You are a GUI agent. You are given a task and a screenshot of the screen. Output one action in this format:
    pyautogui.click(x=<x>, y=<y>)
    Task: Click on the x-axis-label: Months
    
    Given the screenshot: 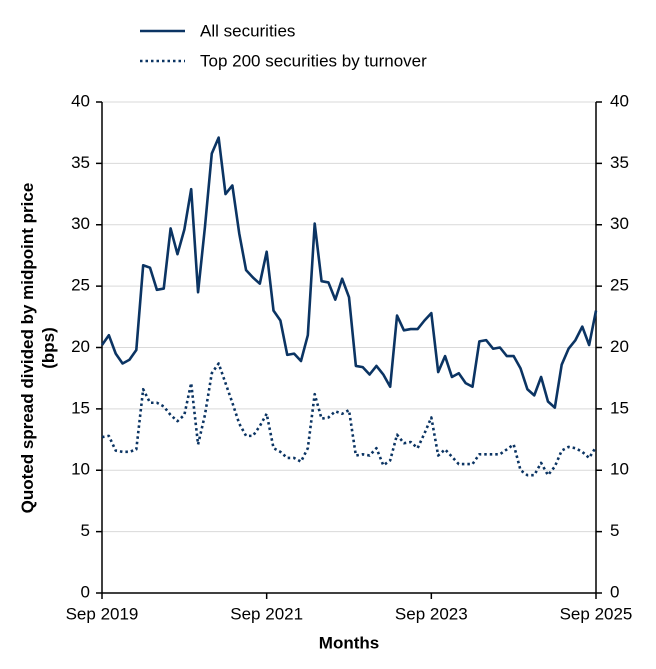 What is the action you would take?
    pyautogui.click(x=349, y=642)
    